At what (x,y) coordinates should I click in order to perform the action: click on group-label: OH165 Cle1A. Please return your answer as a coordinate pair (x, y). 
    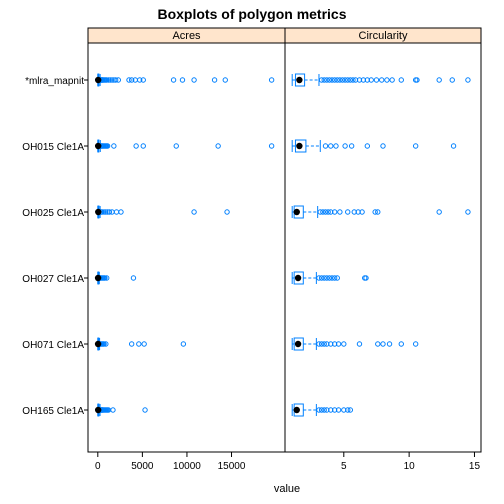
    Looking at the image, I should click on (53, 411).